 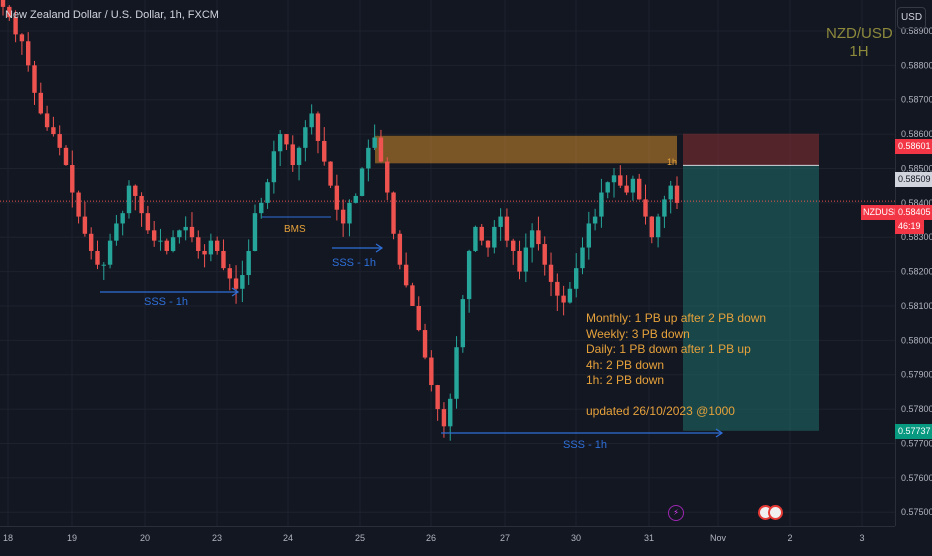 What do you see at coordinates (916, 443) in the screenshot?
I see `price-tick-label: 0.57700` at bounding box center [916, 443].